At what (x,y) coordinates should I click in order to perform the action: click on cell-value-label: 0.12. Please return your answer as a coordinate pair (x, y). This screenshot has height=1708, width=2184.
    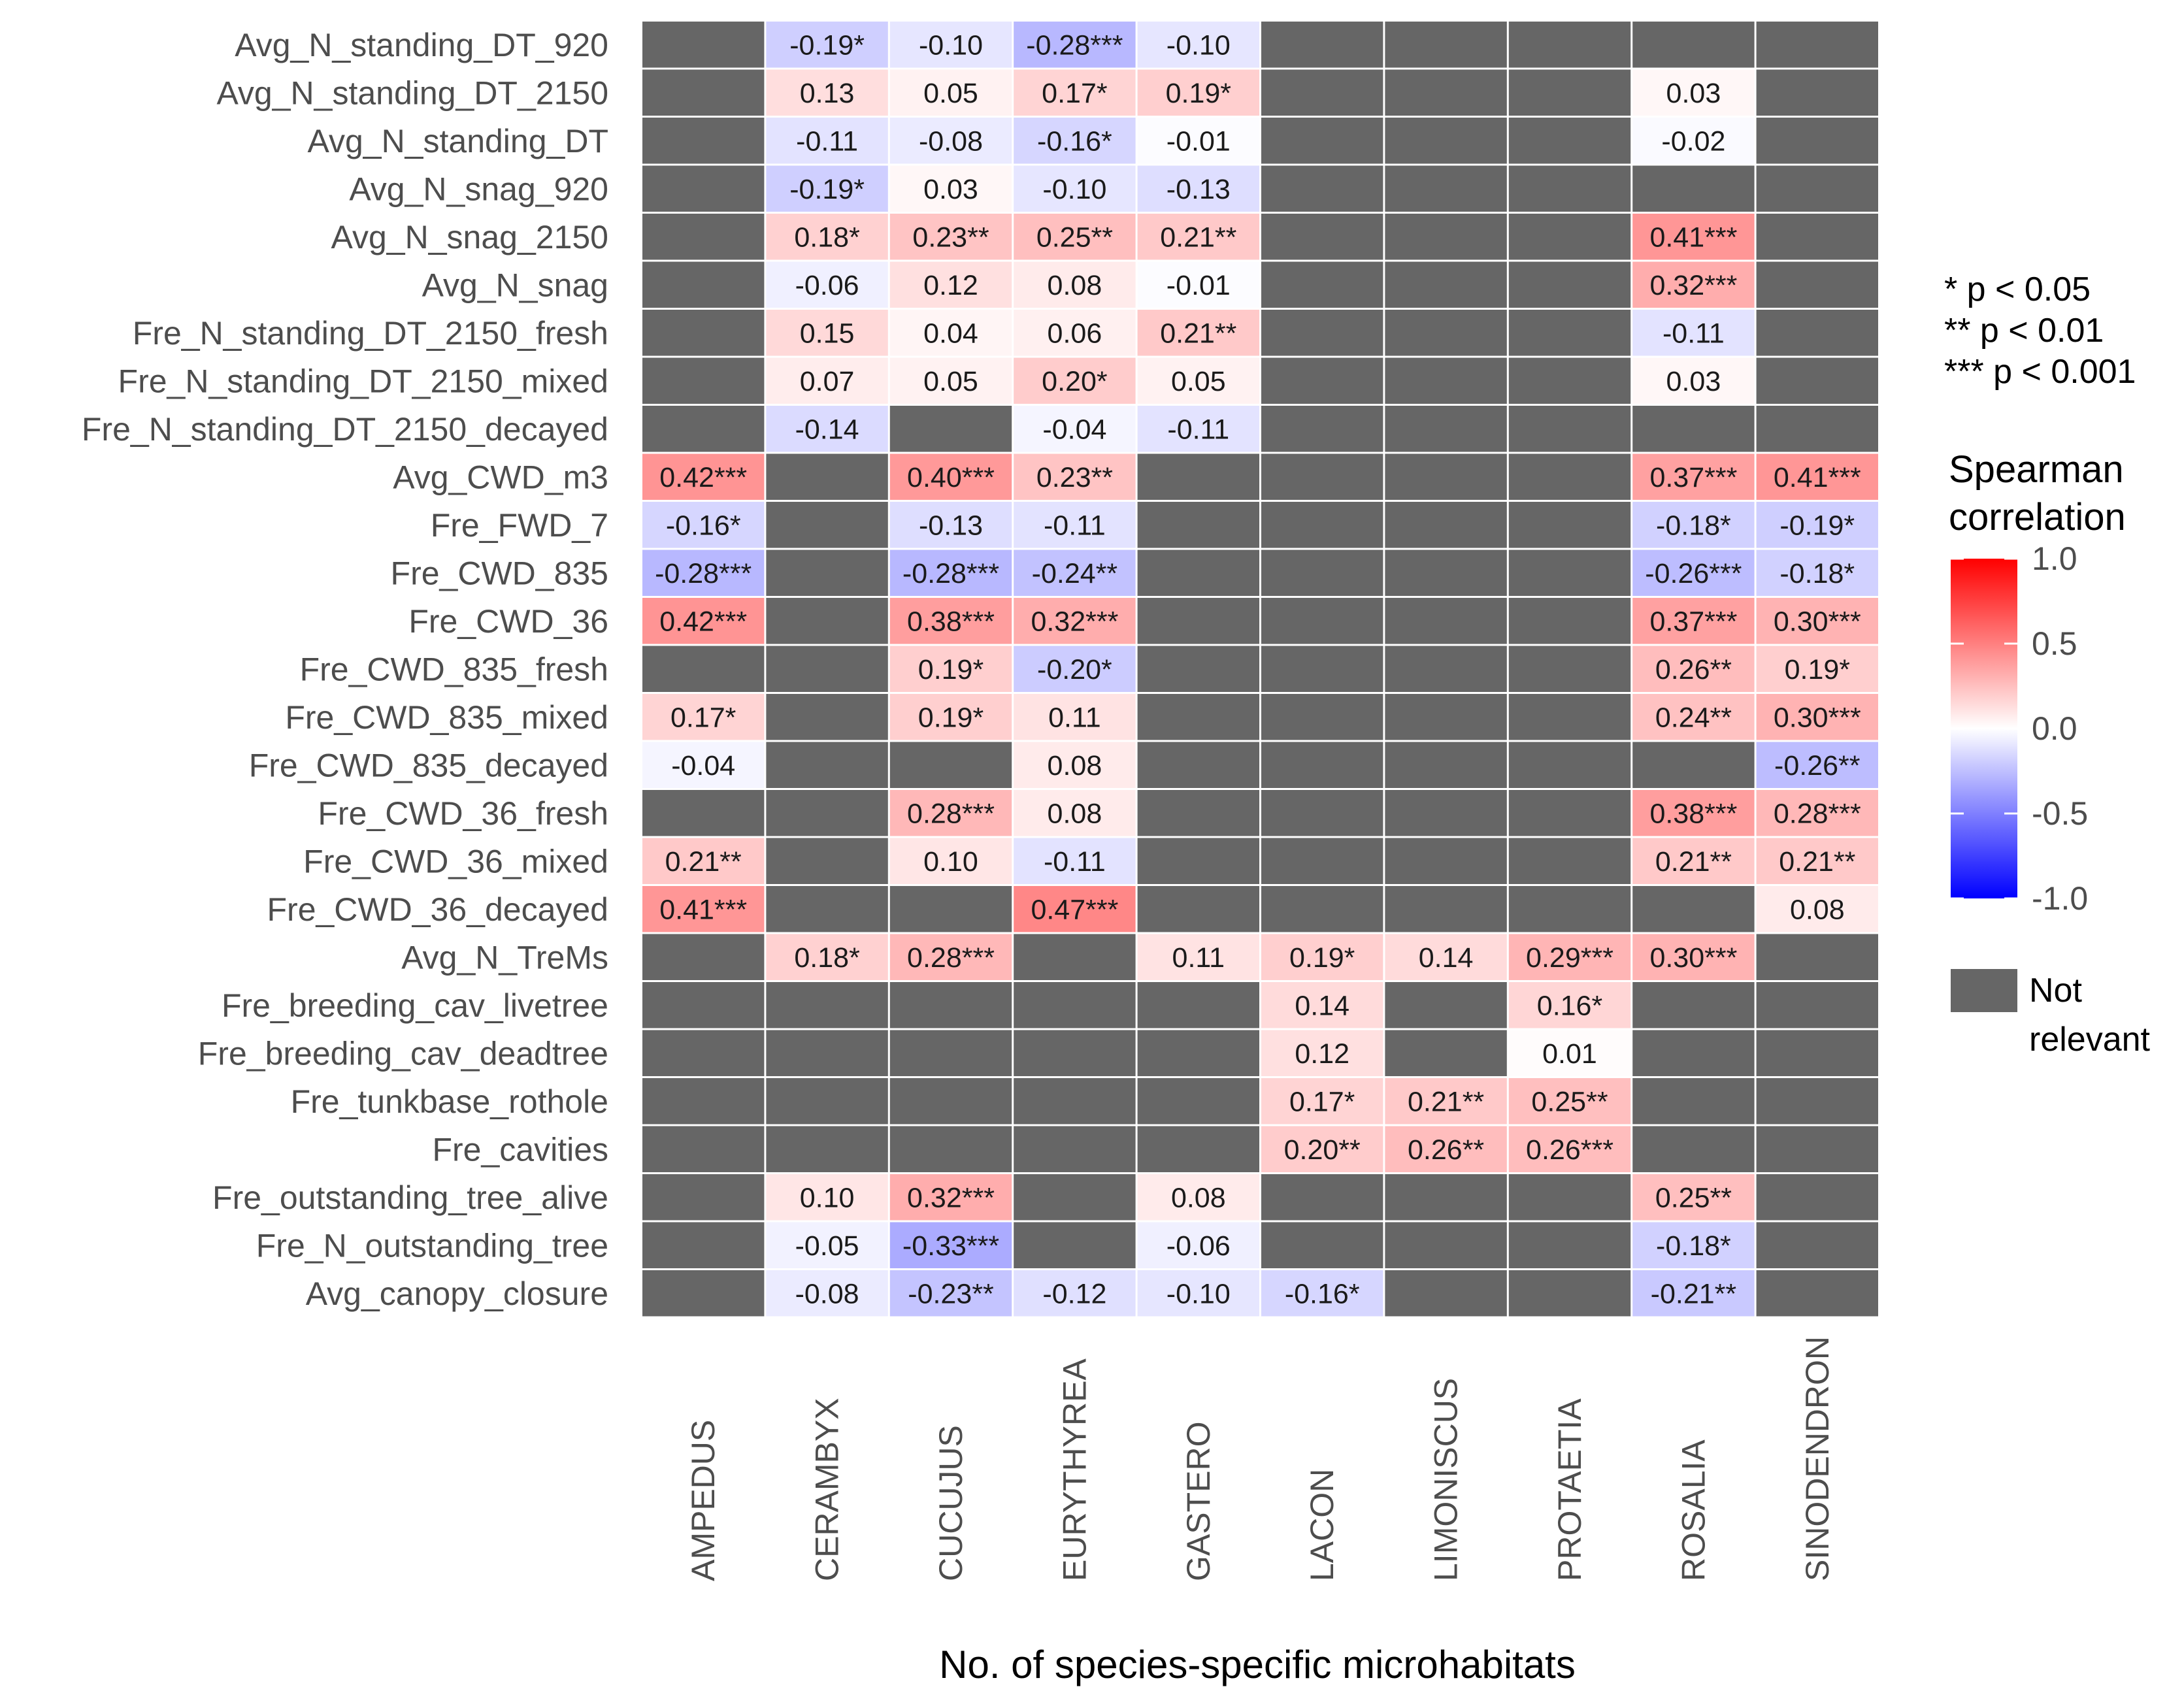
    Looking at the image, I should click on (950, 285).